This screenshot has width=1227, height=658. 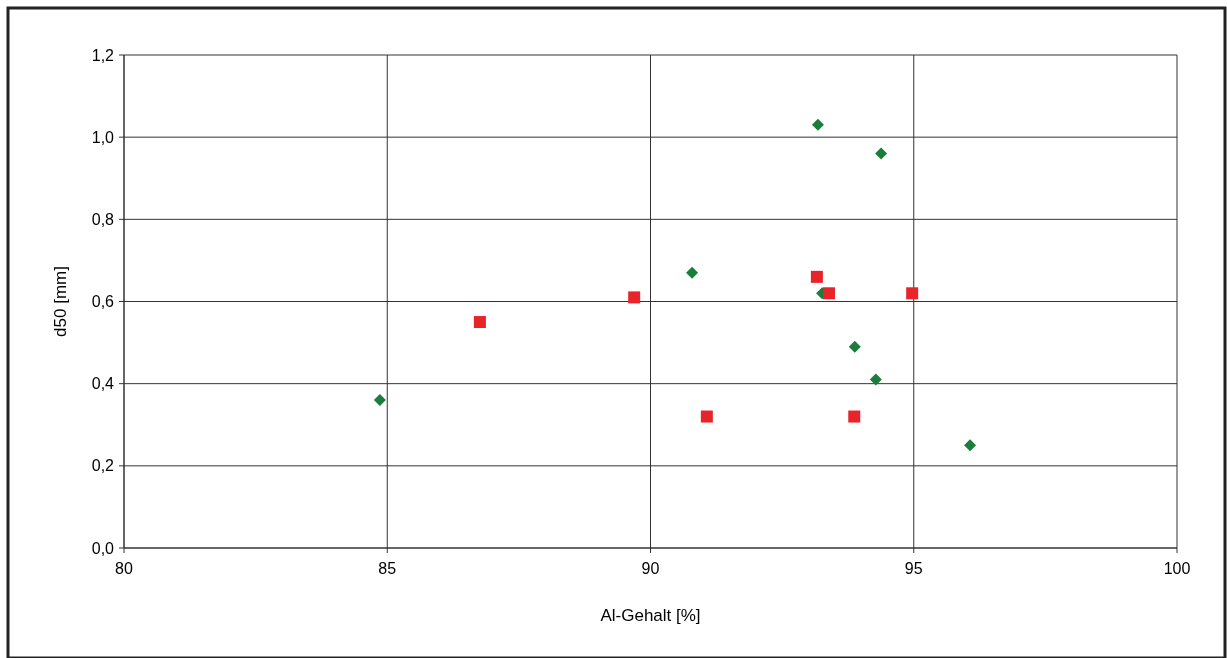 What do you see at coordinates (103, 55) in the screenshot?
I see `y-tick-label: 1,2` at bounding box center [103, 55].